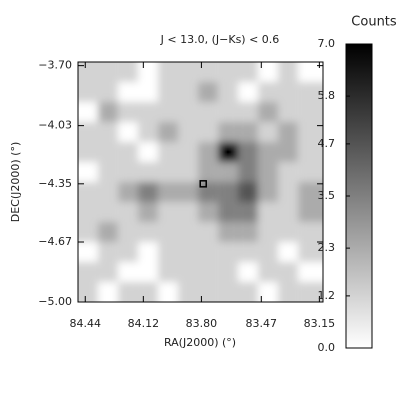 The image size is (415, 415). What do you see at coordinates (55, 125) in the screenshot?
I see `y-tick-label: −4.03` at bounding box center [55, 125].